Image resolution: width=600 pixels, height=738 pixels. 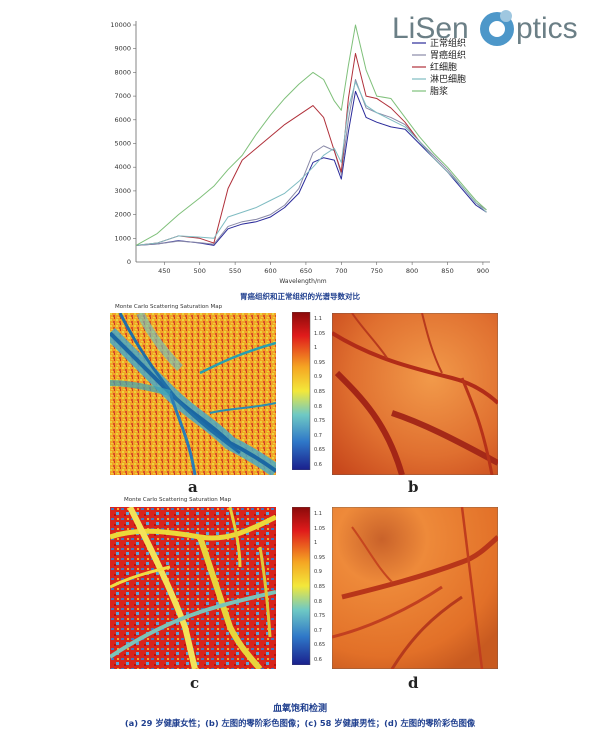 I want to click on panel-c-map-title: Monte Carlo Scattering Saturation Map, so click(x=178, y=500).